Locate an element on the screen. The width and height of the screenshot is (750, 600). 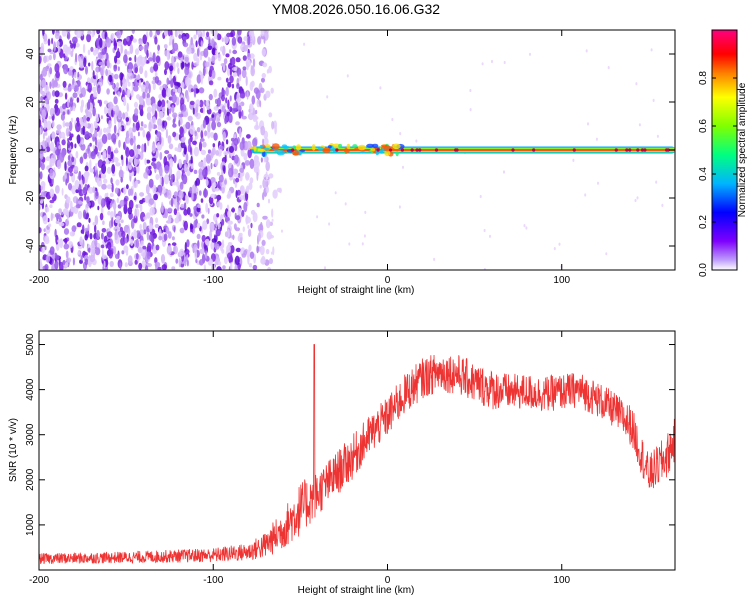
colorbar-tick-label: 0.4 is located at coordinates (703, 174).